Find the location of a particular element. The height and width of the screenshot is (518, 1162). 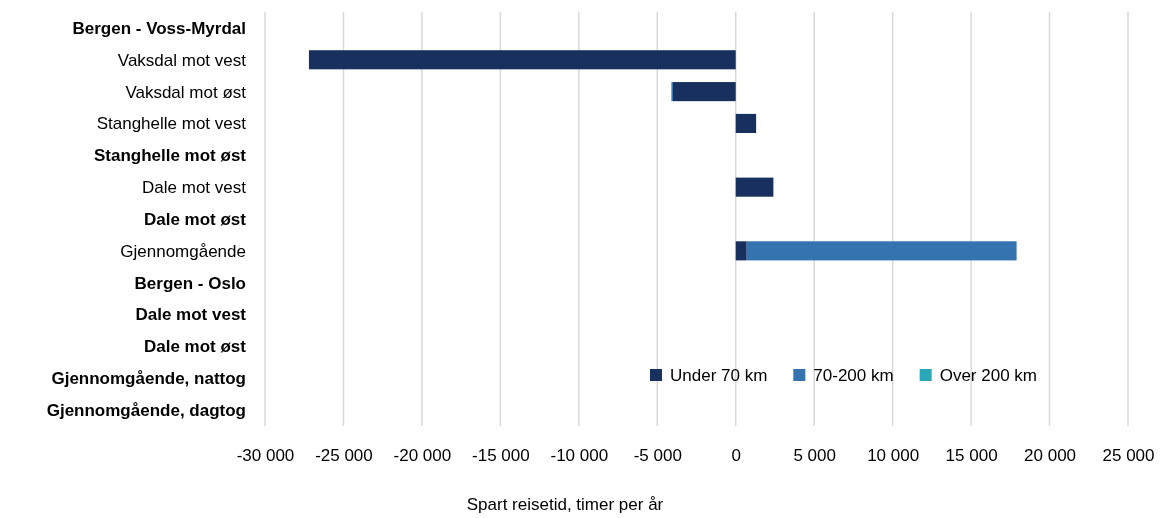

y-tick-label: Gjennomgående, nattog is located at coordinates (148, 379).